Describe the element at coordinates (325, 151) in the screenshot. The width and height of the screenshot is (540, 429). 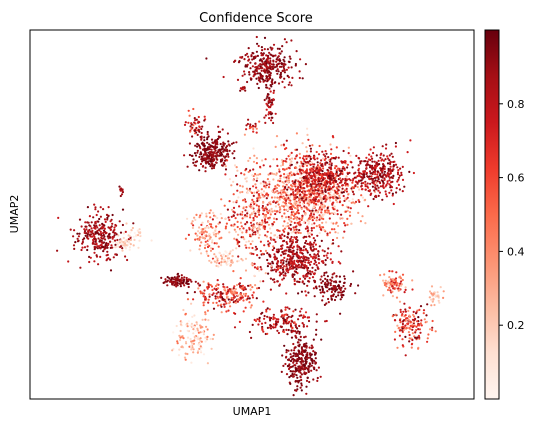
I see `cell-point-2002` at that location.